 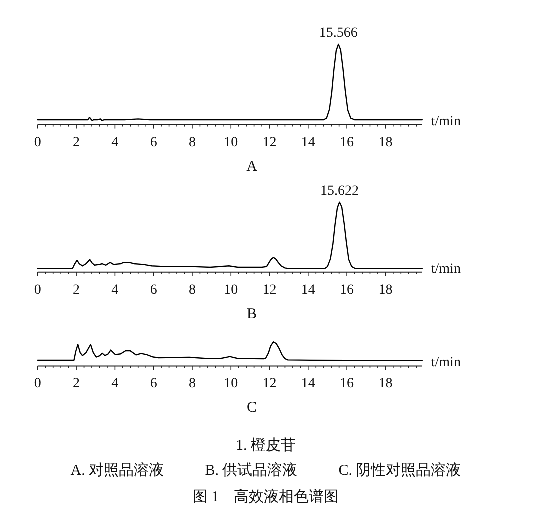 What do you see at coordinates (251, 471) in the screenshot?
I see `caption: B. 供试品溶液` at bounding box center [251, 471].